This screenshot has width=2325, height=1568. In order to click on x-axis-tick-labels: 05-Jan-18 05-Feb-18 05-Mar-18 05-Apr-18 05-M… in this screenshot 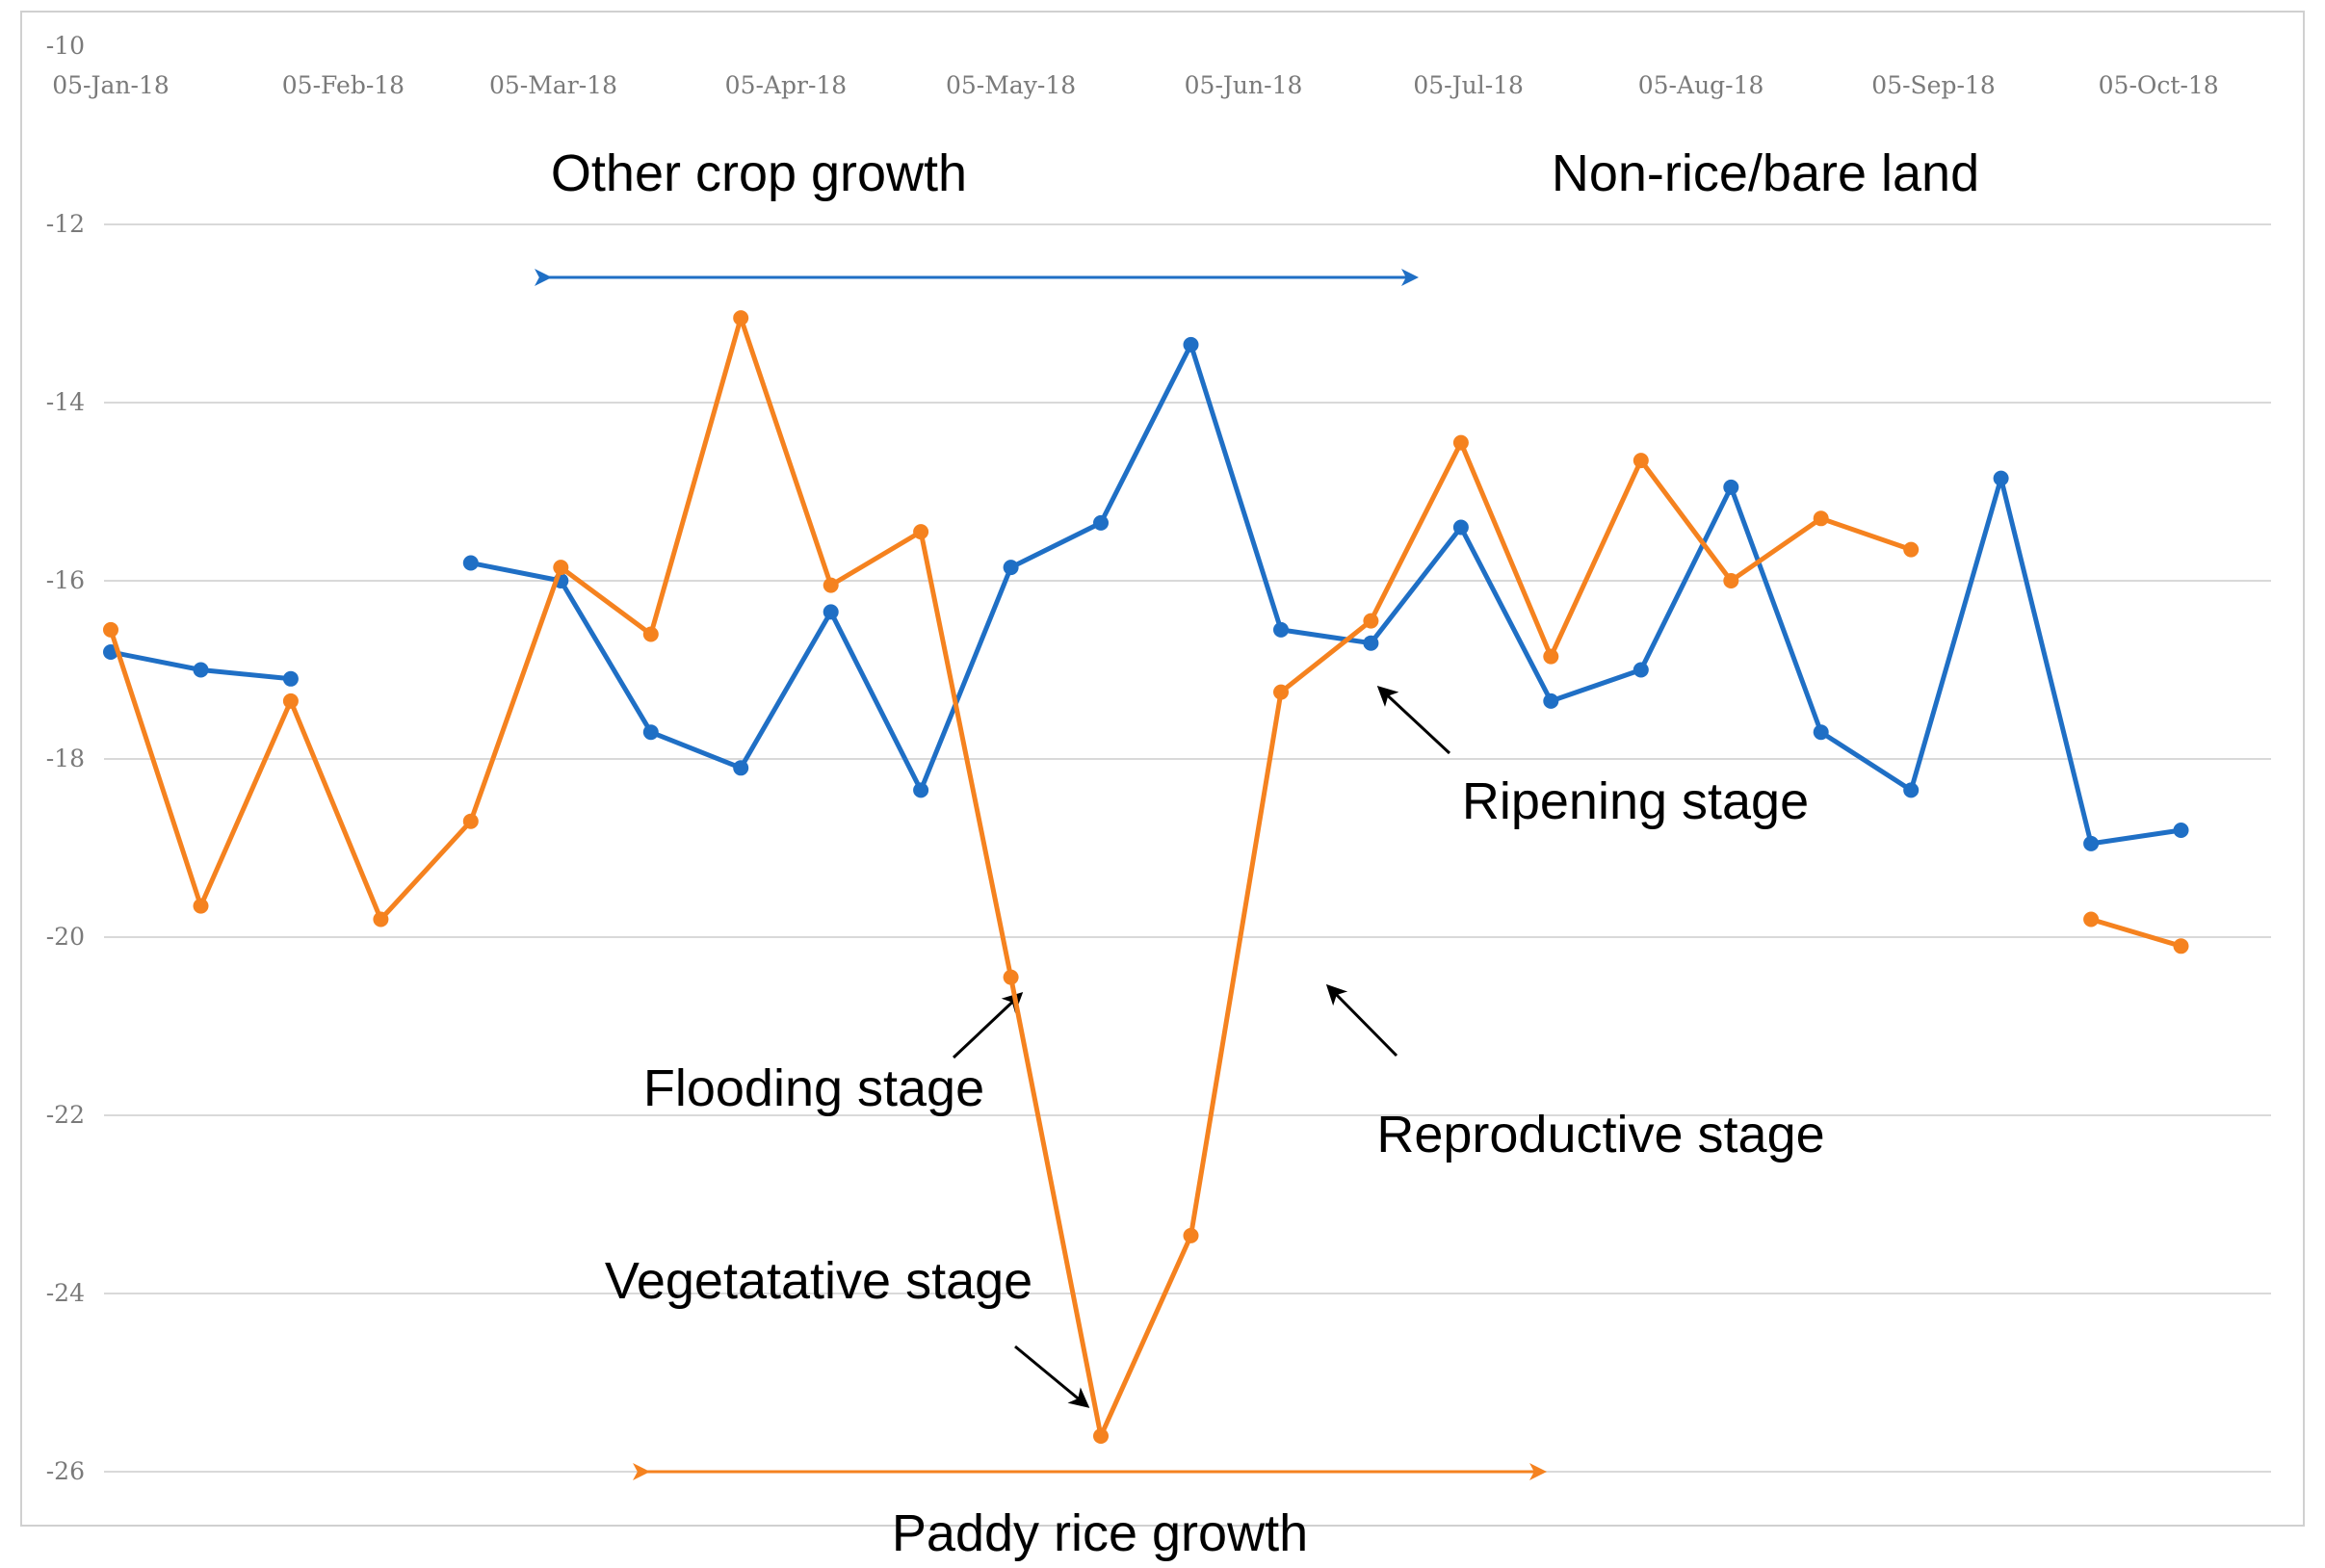, I will do `click(1135, 85)`.